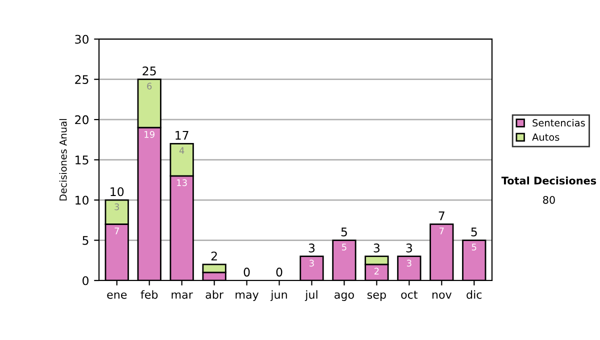 The height and width of the screenshot is (340, 600). Describe the element at coordinates (117, 295) in the screenshot. I see `x-tick-label: ene` at that location.